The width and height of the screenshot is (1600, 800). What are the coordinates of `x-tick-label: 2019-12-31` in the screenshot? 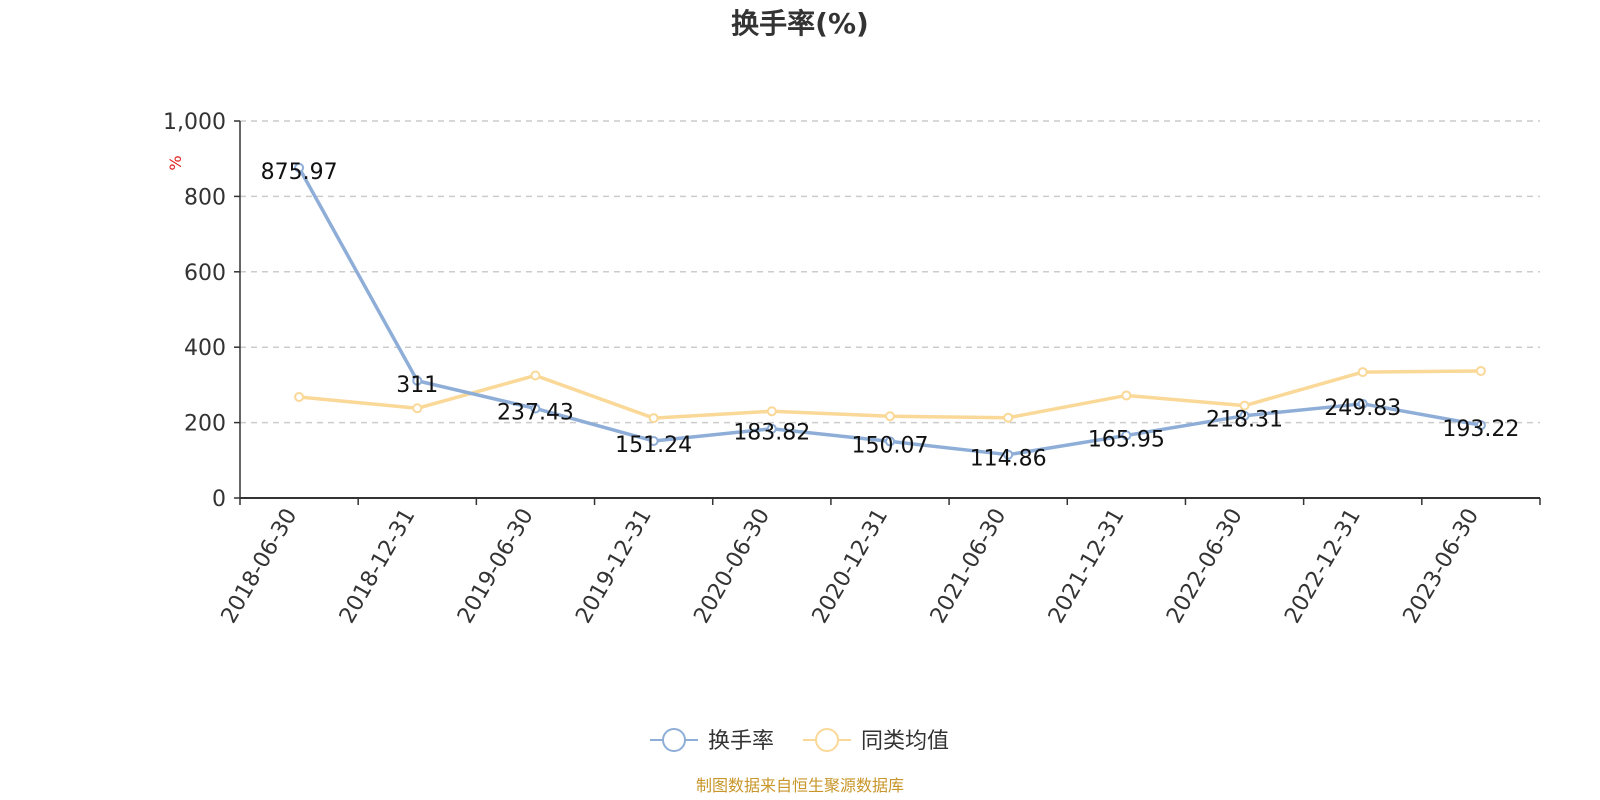 It's located at (614, 566).